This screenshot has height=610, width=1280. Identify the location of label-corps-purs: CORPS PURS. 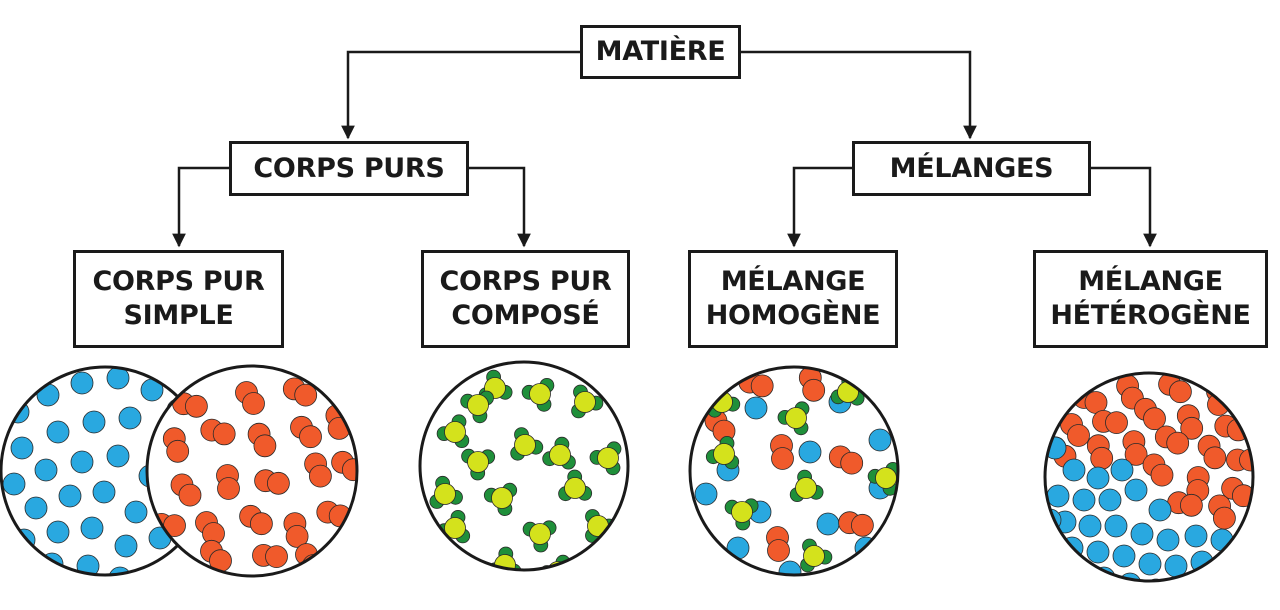
(349, 168).